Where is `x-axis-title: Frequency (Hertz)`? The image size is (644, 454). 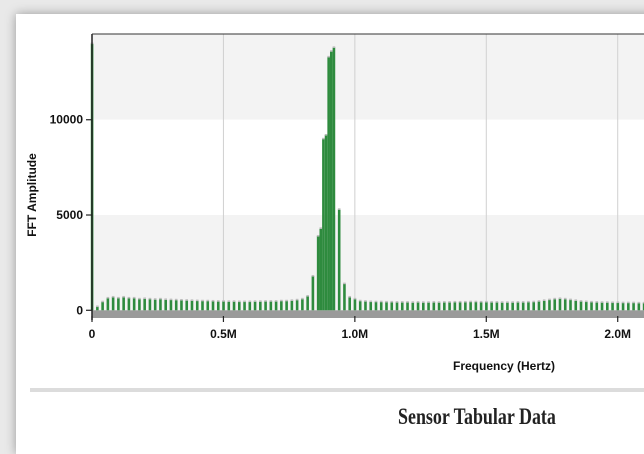
x-axis-title: Frequency (Hertz) is located at coordinates (504, 366).